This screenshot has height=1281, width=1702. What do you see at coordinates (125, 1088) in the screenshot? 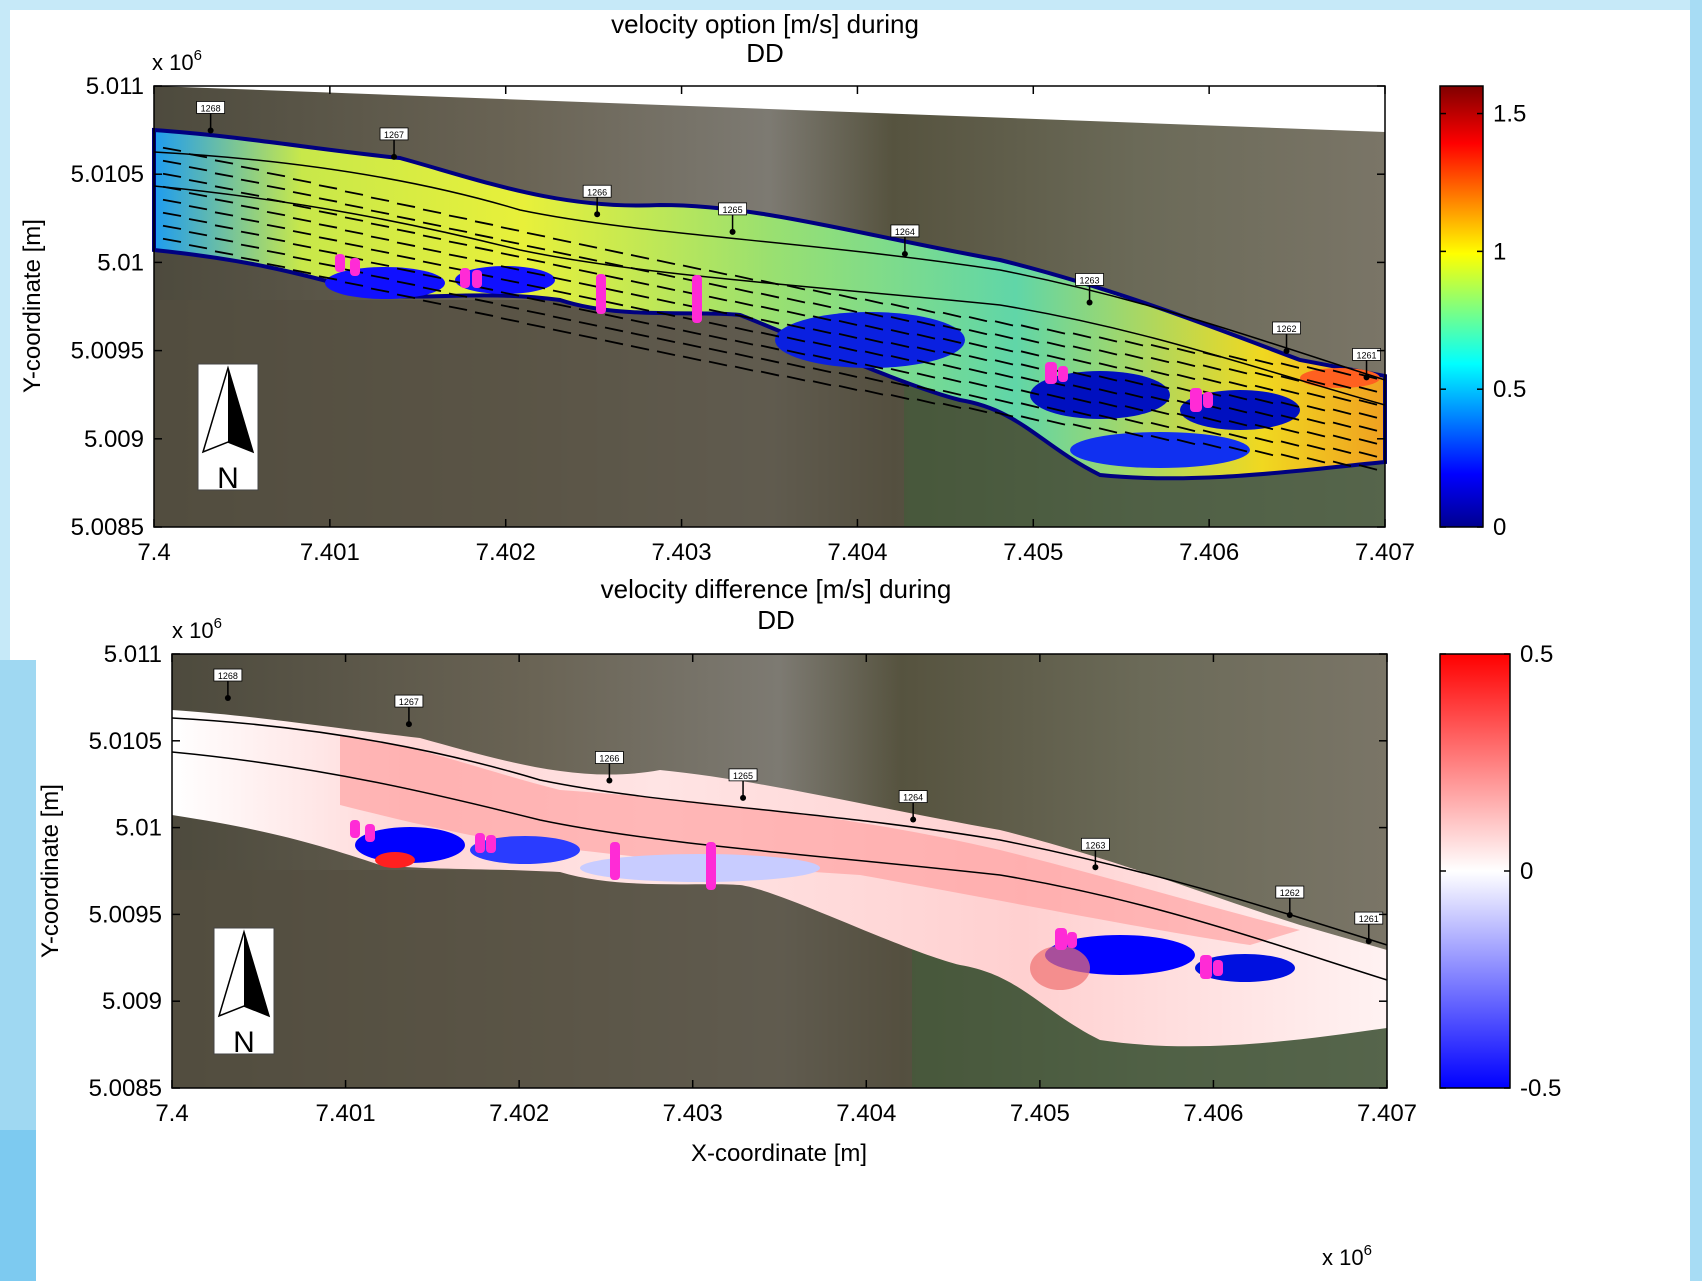
I see `bottom-y-tick-label: 5.0085` at bounding box center [125, 1088].